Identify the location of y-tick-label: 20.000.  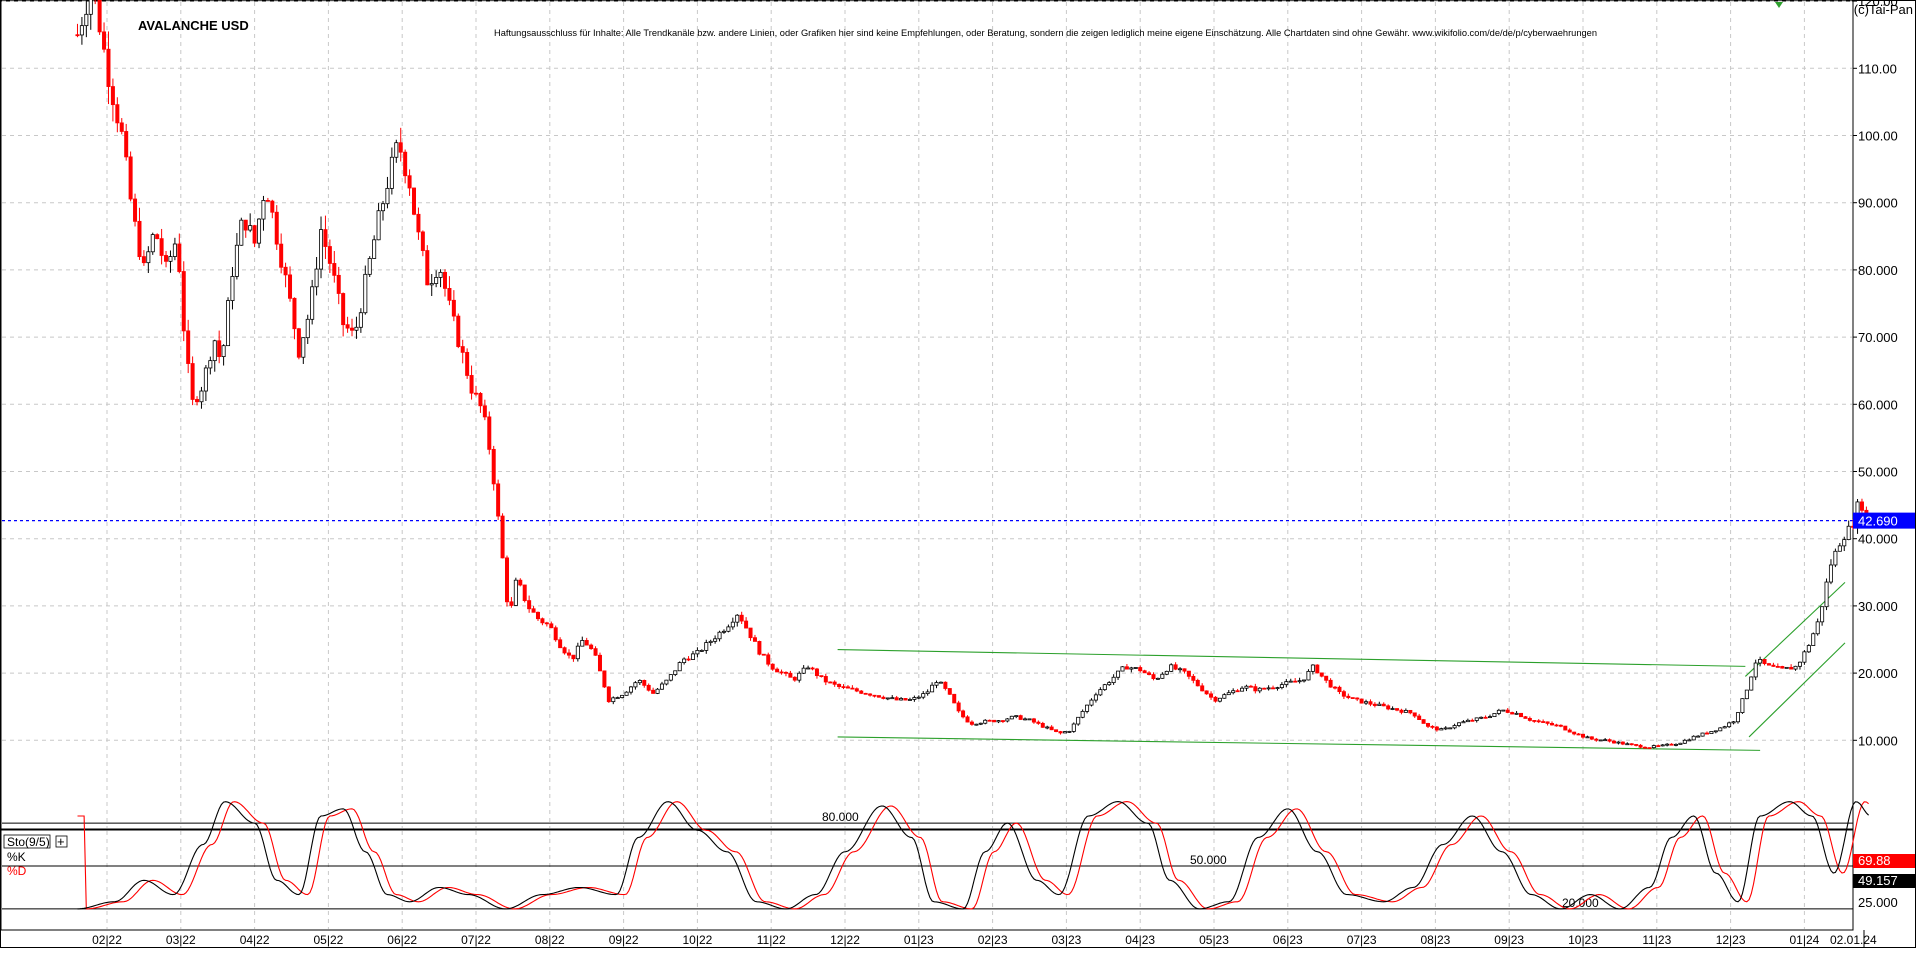
(1878, 673).